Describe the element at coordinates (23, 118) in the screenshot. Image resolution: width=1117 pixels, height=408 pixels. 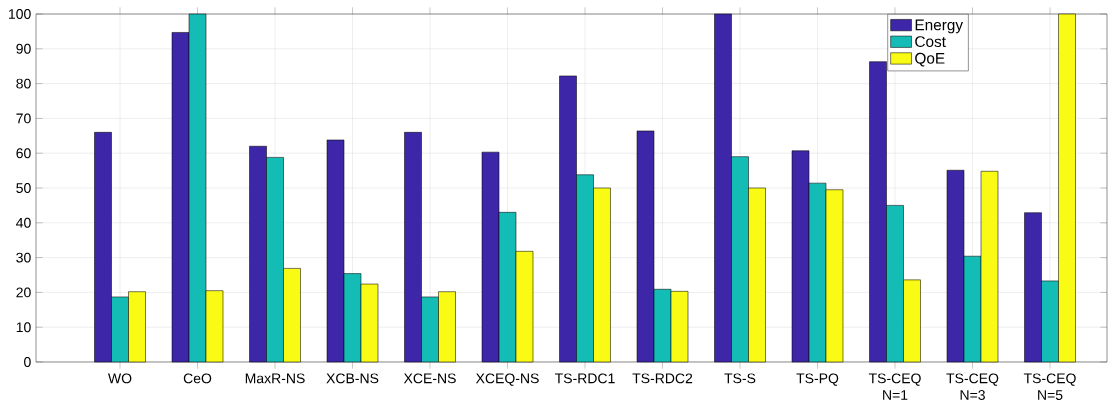
I see `y-tick-label: 70` at that location.